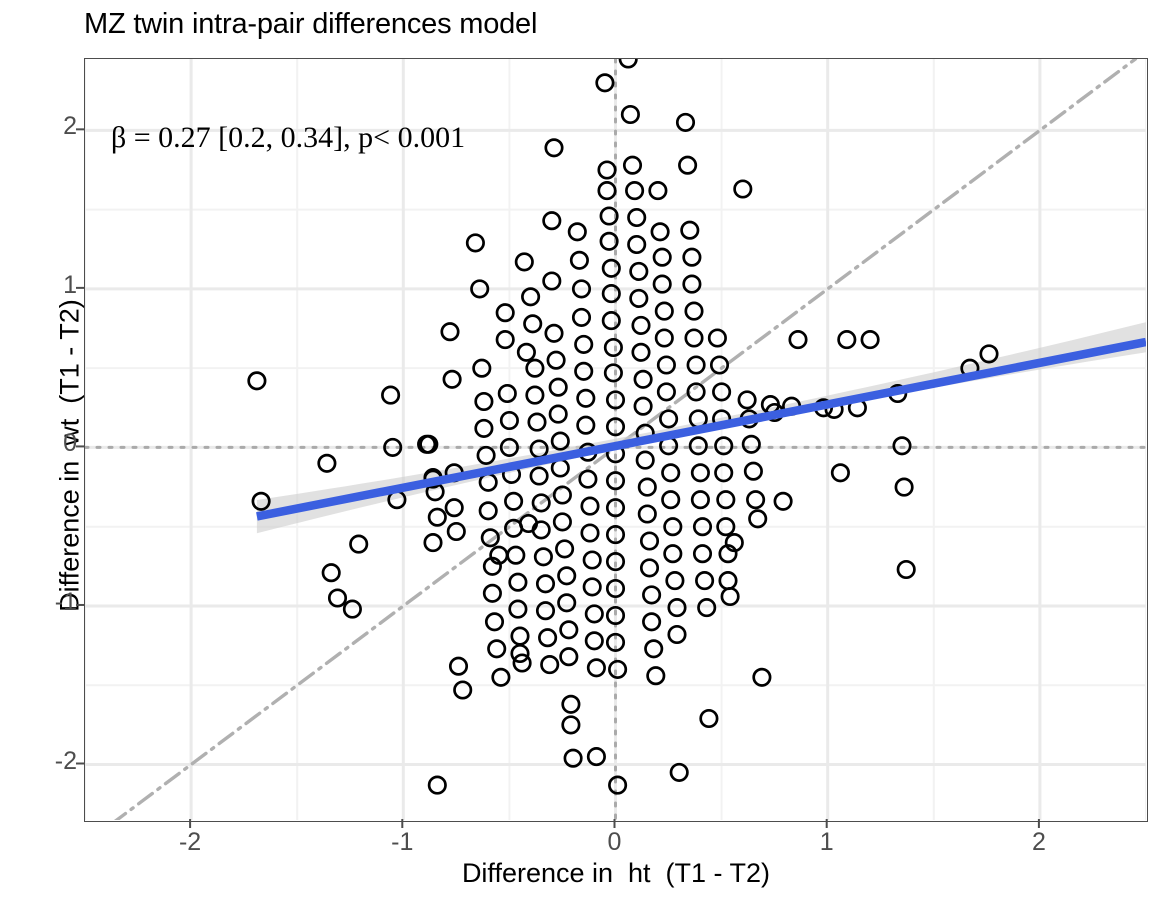  Describe the element at coordinates (826, 842) in the screenshot. I see `x-tick-label: 1` at that location.